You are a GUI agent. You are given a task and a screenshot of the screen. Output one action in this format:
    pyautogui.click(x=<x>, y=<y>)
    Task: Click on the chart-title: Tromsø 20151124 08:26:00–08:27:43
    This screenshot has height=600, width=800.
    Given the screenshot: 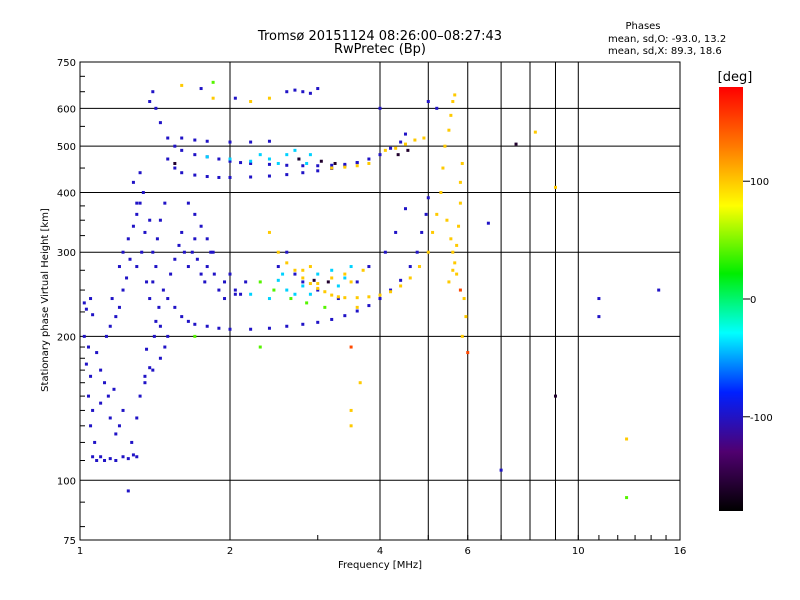 What is the action you would take?
    pyautogui.click(x=379, y=36)
    